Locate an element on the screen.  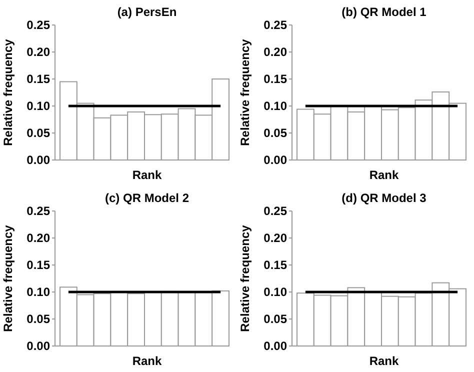
chart-title: (a) PersEn is located at coordinates (147, 12).